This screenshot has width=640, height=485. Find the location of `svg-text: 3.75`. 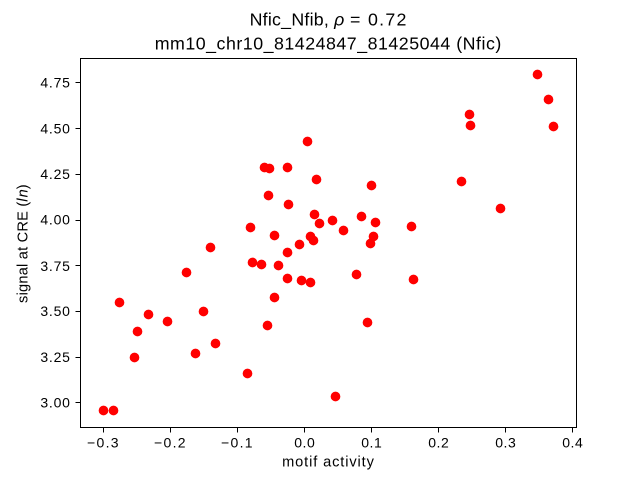

svg-text: 3.75 is located at coordinates (55, 266).